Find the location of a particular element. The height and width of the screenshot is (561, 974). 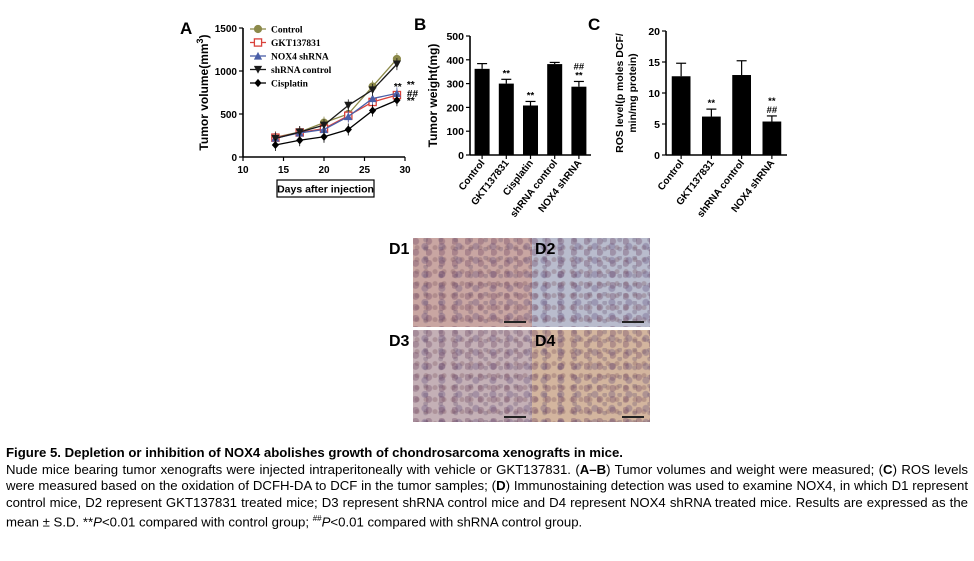

y-tick-label: 10 is located at coordinates (654, 94).